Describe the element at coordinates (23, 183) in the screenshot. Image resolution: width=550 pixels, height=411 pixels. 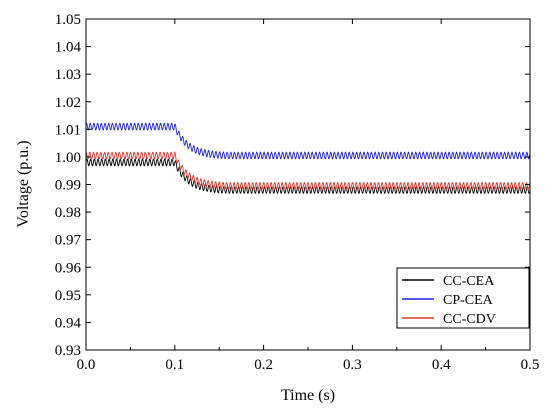
I see `y-axis-label: Voltage (p.u.)` at that location.